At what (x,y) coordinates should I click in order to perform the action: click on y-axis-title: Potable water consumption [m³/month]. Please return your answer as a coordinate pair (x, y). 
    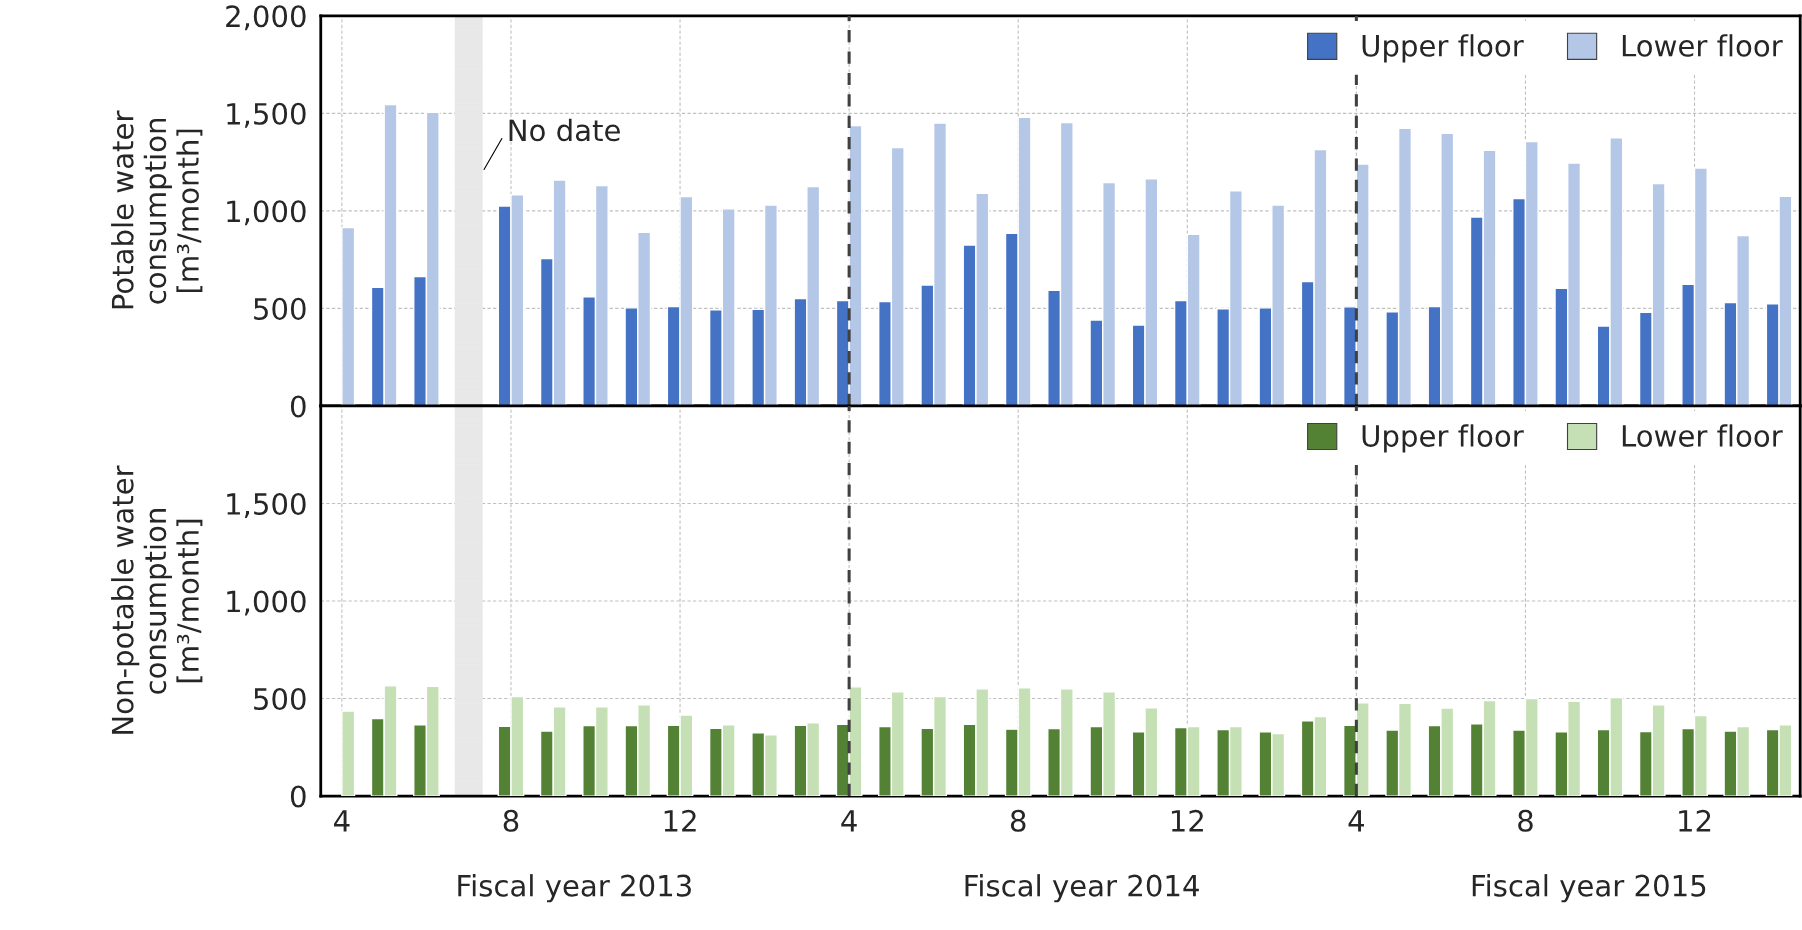
    Looking at the image, I should click on (157, 209).